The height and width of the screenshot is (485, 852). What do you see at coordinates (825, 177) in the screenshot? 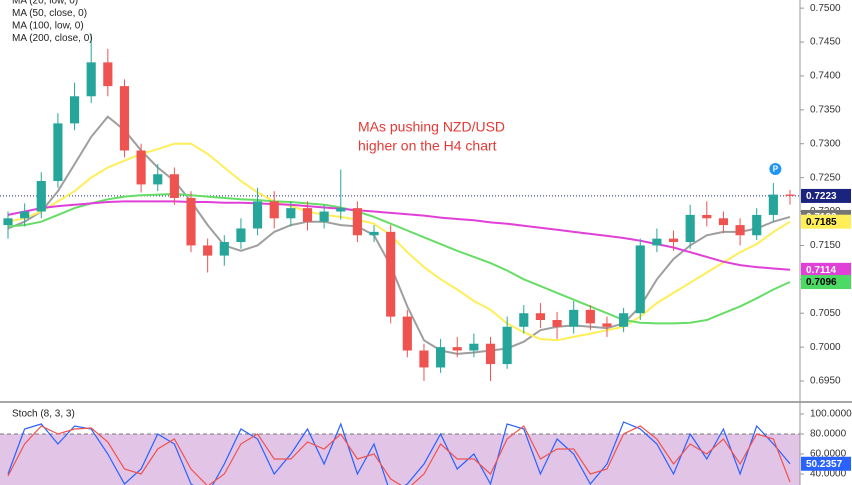
I see `y-tick-label: 0.7250` at bounding box center [825, 177].